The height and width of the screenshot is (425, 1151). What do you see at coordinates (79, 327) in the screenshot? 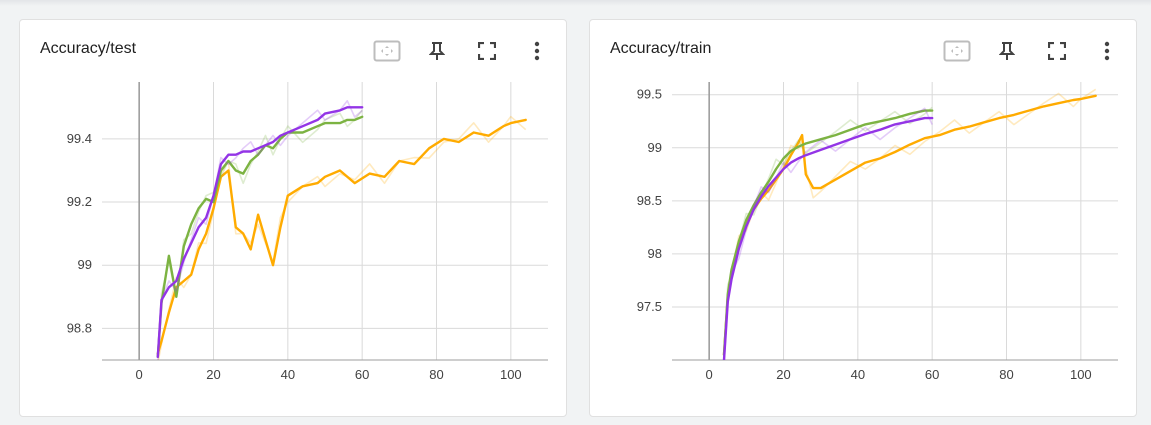
I see `y-tick-label: 98.8` at bounding box center [79, 327].